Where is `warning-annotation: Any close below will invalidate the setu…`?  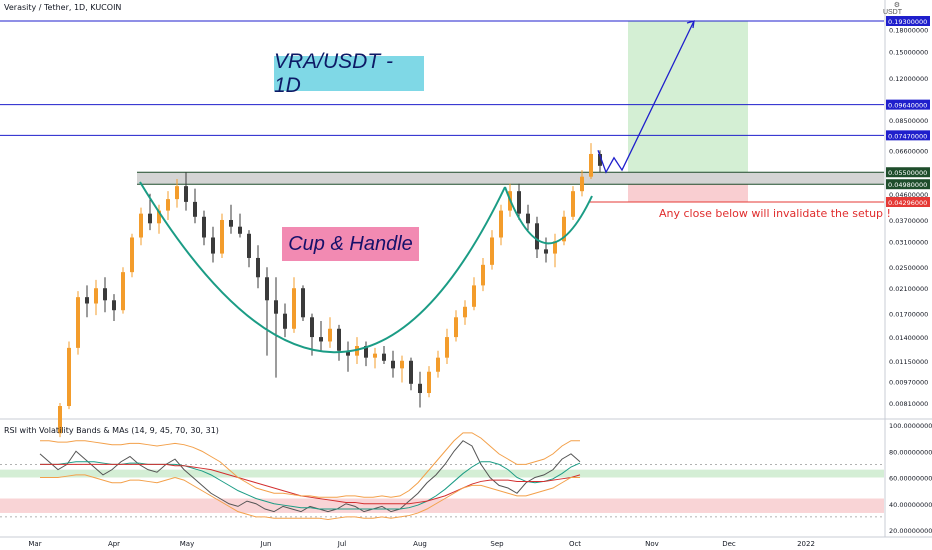
warning-annotation: Any close below will invalidate the setu… is located at coordinates (775, 213).